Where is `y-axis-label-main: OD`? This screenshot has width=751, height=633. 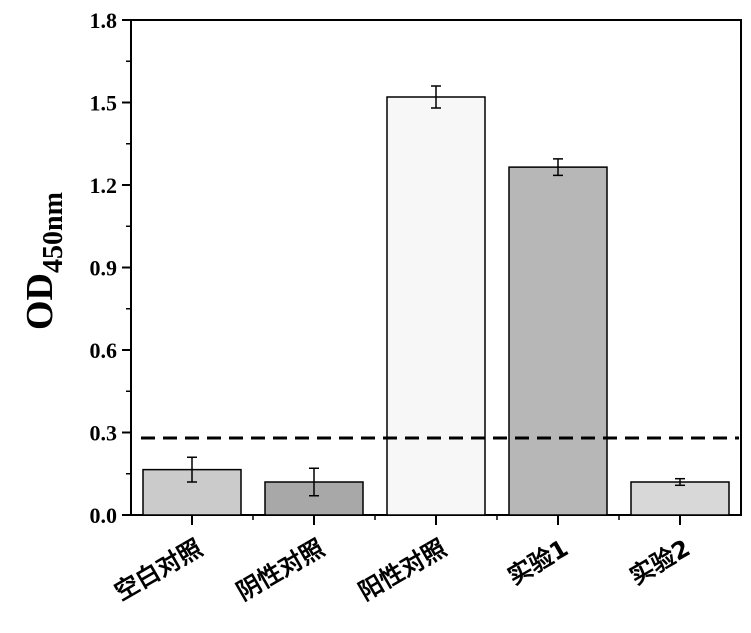
y-axis-label-main: OD is located at coordinates (40, 301).